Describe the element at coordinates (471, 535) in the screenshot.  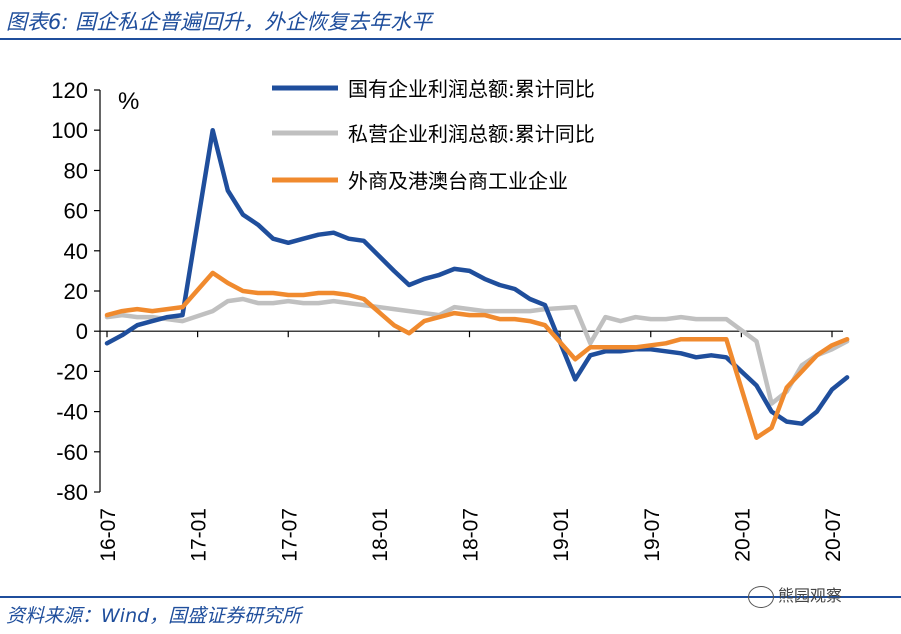
I see `x-tick-label: 18-07` at that location.